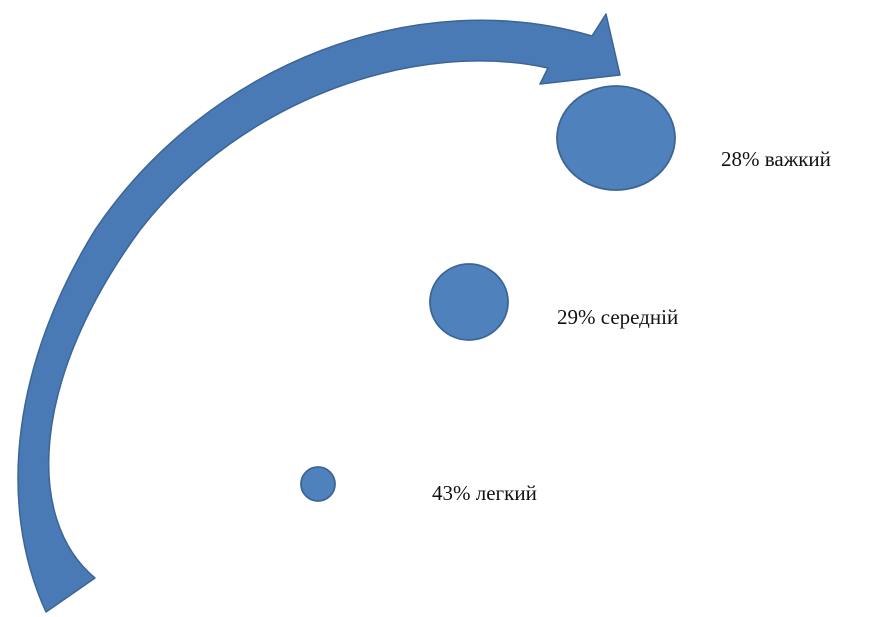  I want to click on circle-light, so click(318, 484).